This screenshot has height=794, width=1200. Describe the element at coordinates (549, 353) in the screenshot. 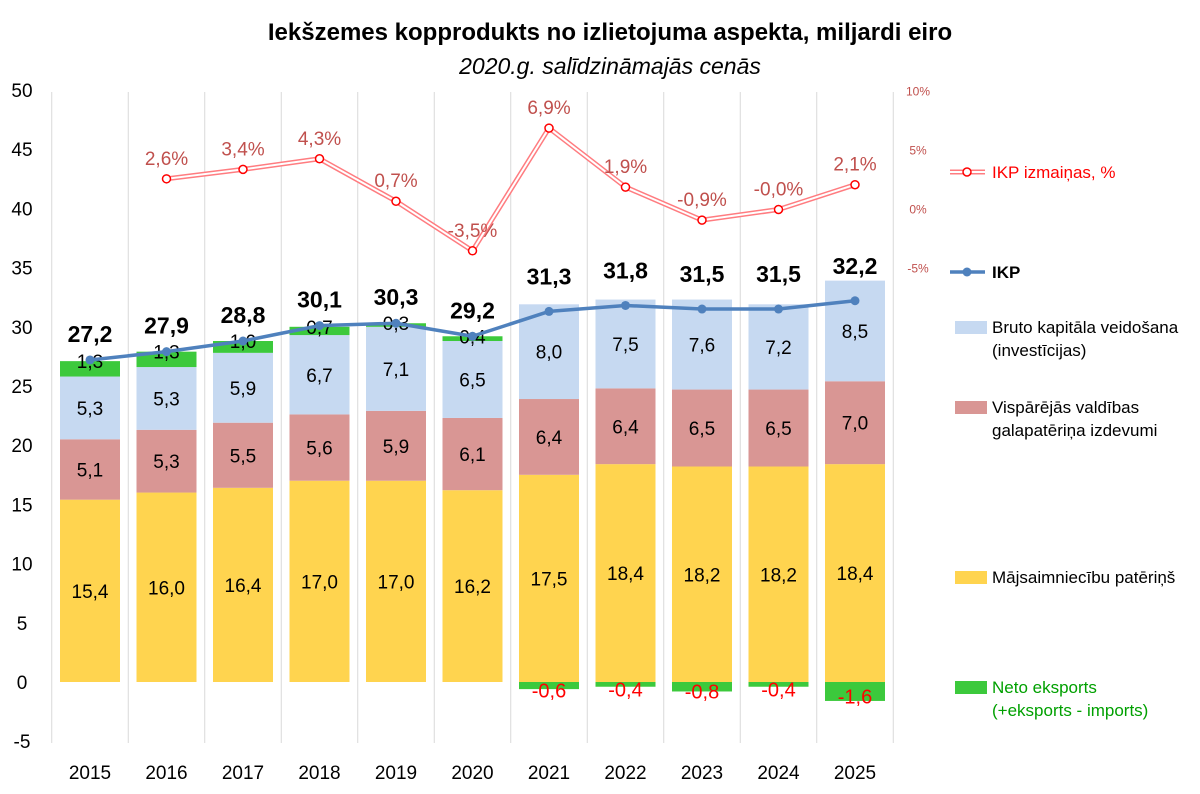

I see `bar-value-label: 8,0` at that location.